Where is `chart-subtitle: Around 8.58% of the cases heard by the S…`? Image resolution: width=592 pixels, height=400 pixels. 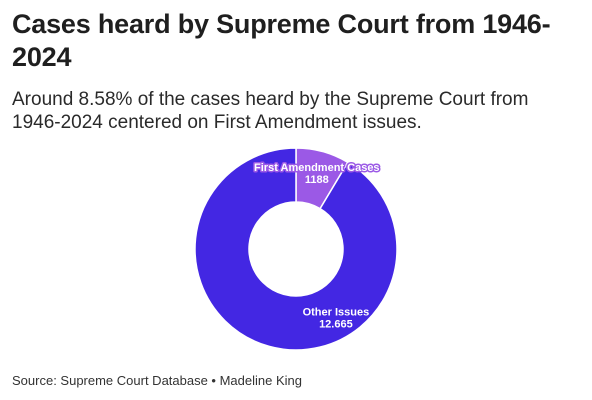 chart-subtitle: Around 8.58% of the cases heard by the S… is located at coordinates (270, 111).